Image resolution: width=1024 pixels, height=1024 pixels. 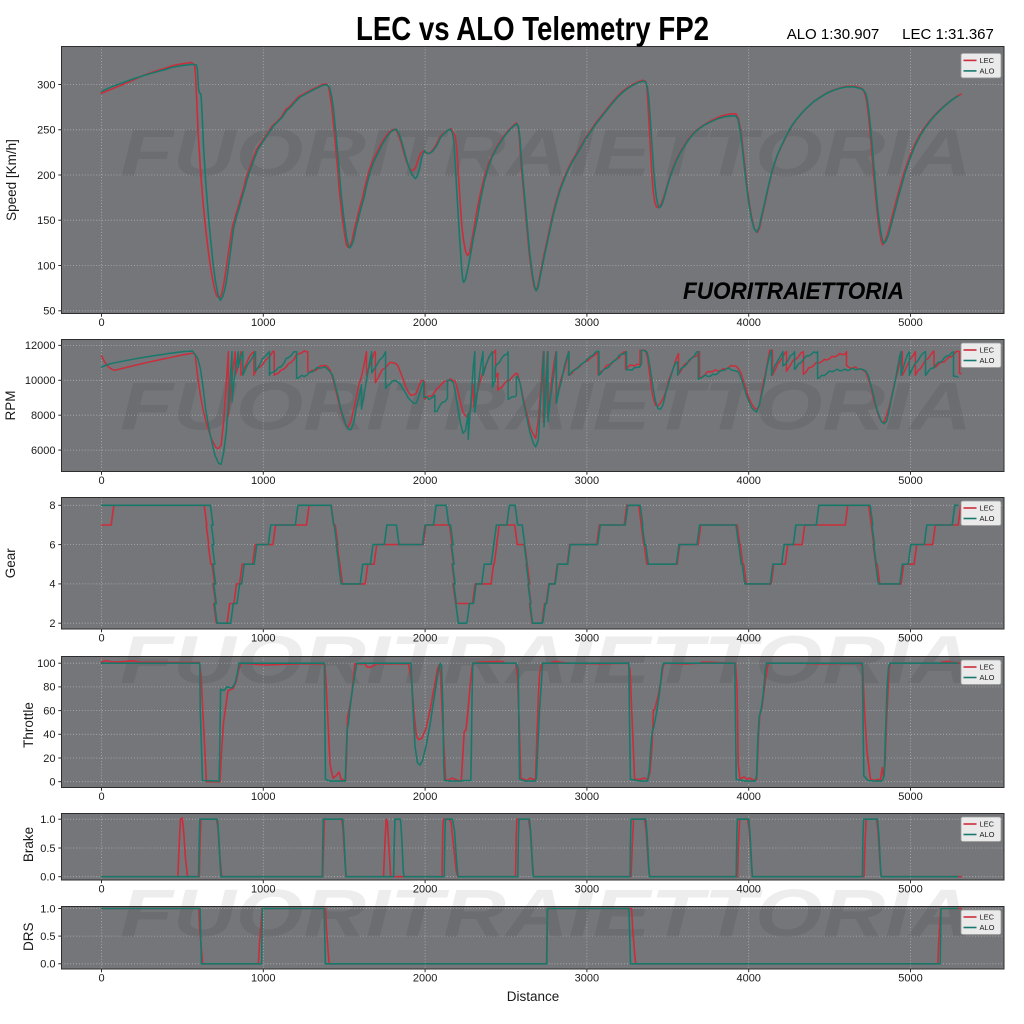 I want to click on svg-text: Throttle, so click(x=28, y=725).